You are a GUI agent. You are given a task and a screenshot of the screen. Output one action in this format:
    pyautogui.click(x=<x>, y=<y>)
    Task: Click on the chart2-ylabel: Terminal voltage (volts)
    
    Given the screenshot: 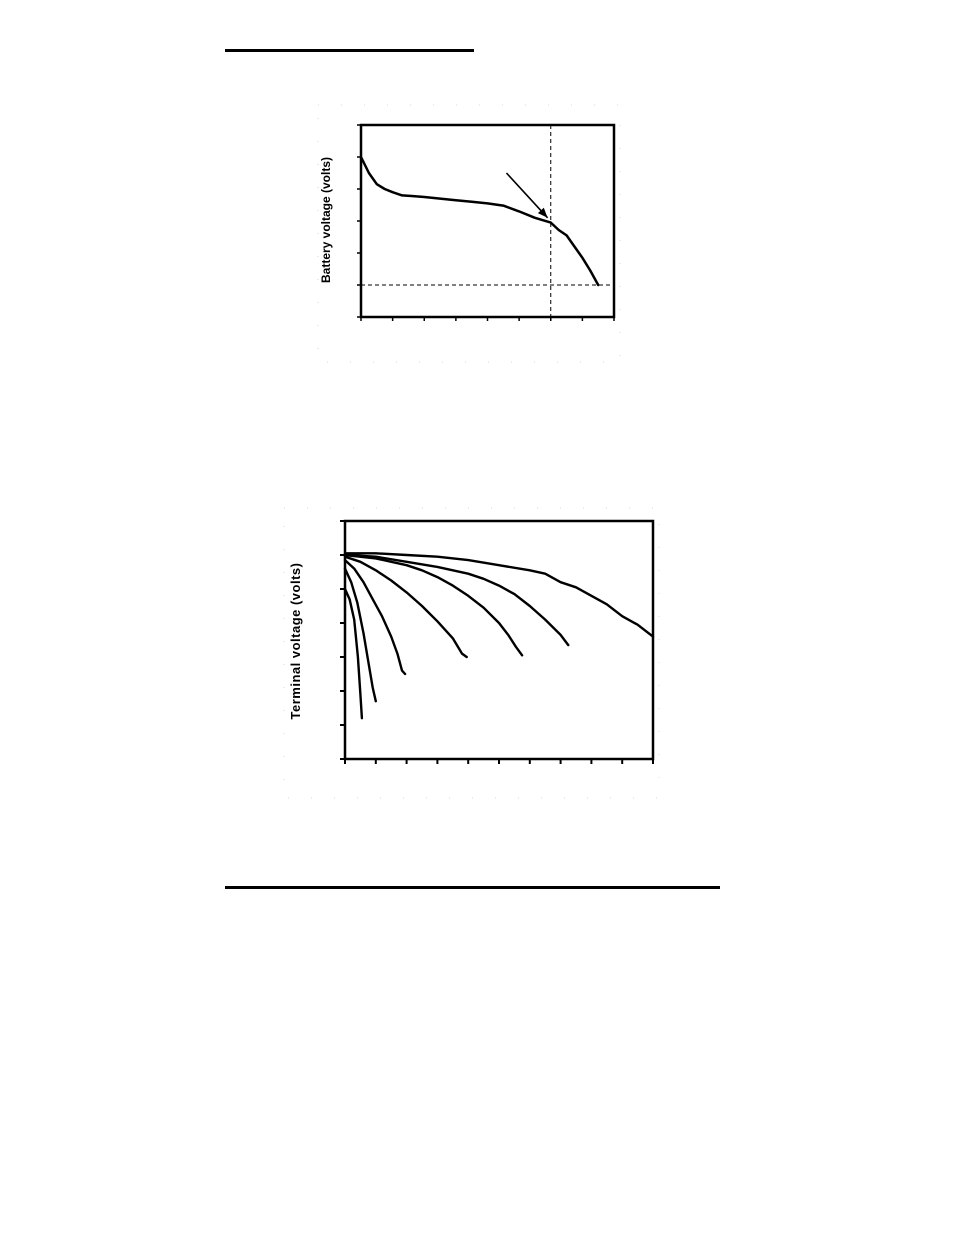 What is the action you would take?
    pyautogui.click(x=295, y=641)
    